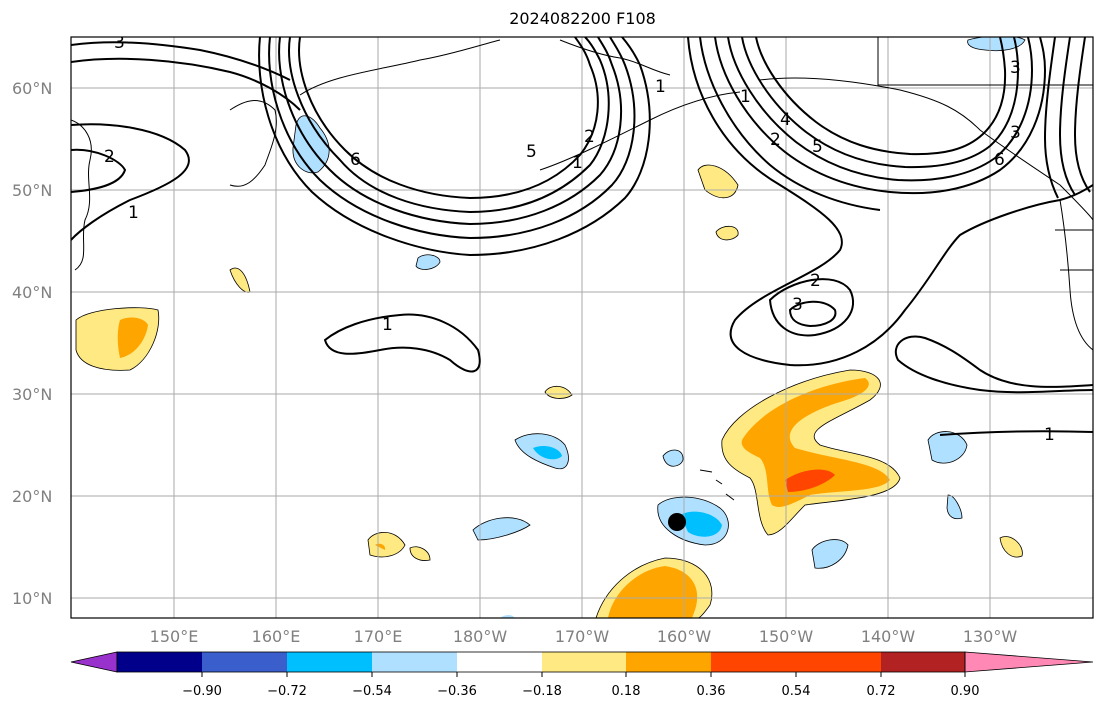 The height and width of the screenshot is (712, 1105). I want to click on colorbar-tick-label: 0.18, so click(626, 691).